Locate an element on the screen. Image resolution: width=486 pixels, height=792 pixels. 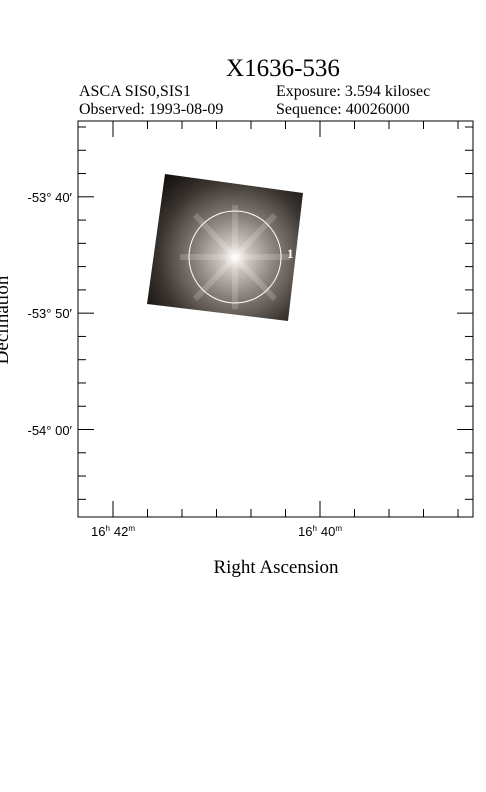
xray-image is located at coordinates (225, 247).